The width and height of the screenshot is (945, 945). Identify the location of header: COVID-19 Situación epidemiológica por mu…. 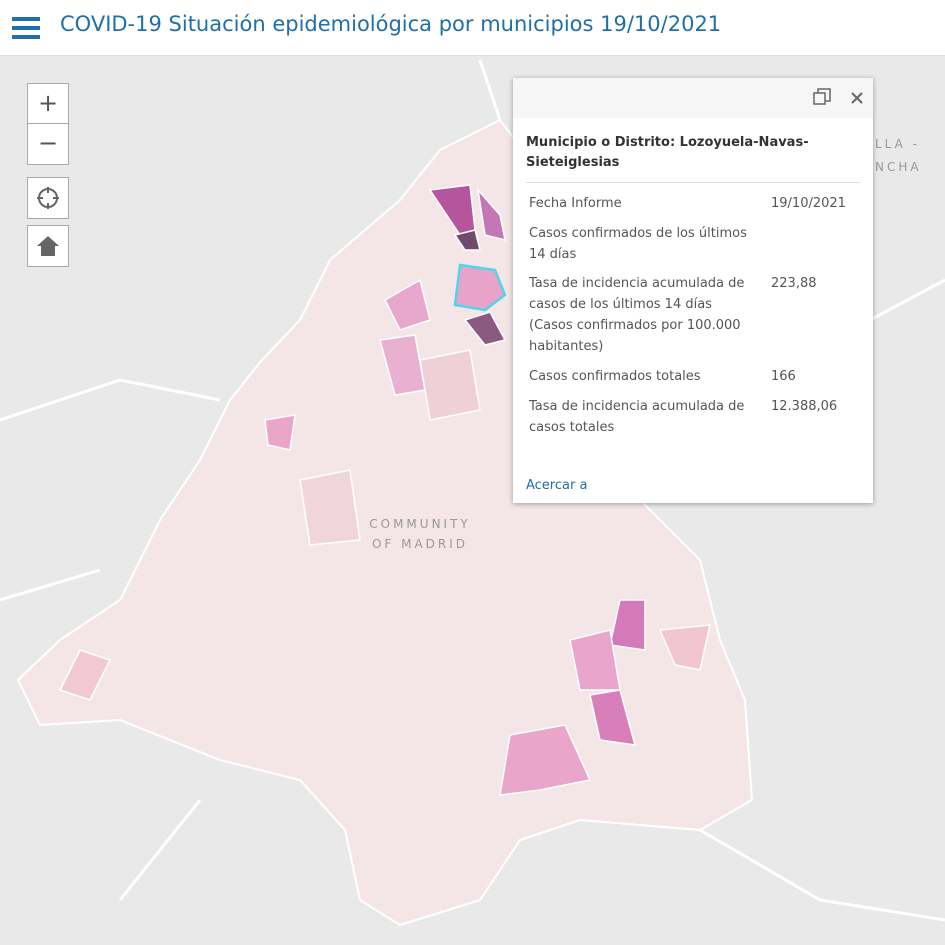
(472, 28).